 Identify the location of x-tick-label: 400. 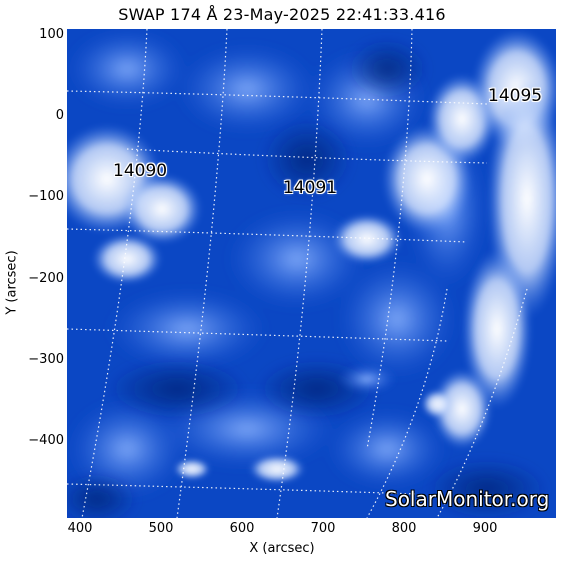
(80, 528).